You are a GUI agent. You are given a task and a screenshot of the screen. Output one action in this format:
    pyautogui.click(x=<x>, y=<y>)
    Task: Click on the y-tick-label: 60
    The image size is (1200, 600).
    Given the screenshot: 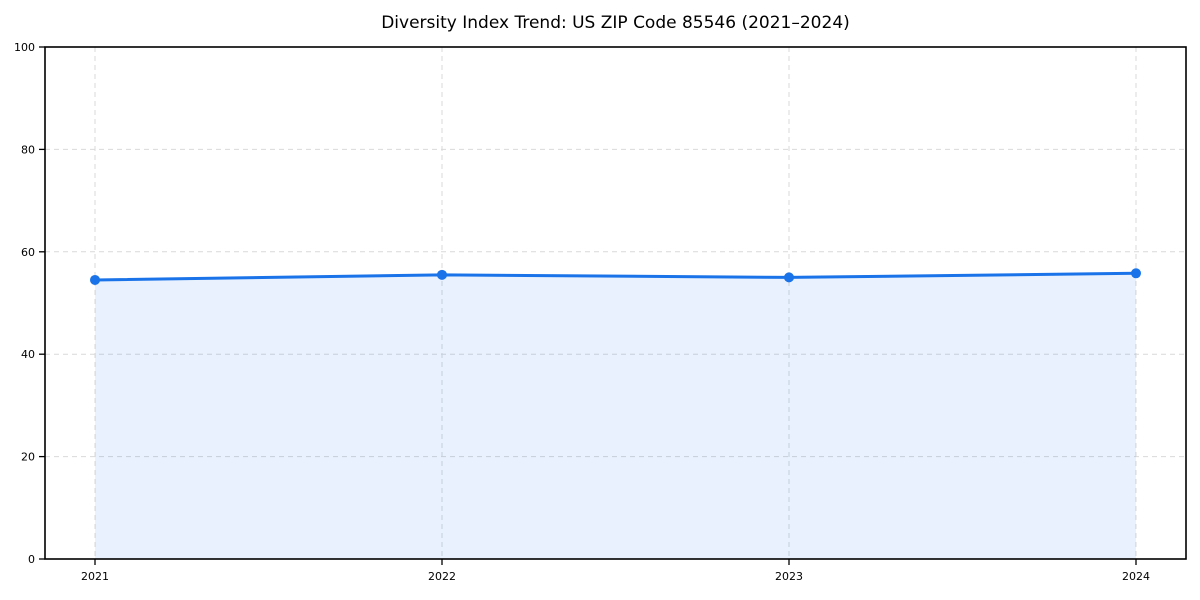 What is the action you would take?
    pyautogui.click(x=28, y=252)
    